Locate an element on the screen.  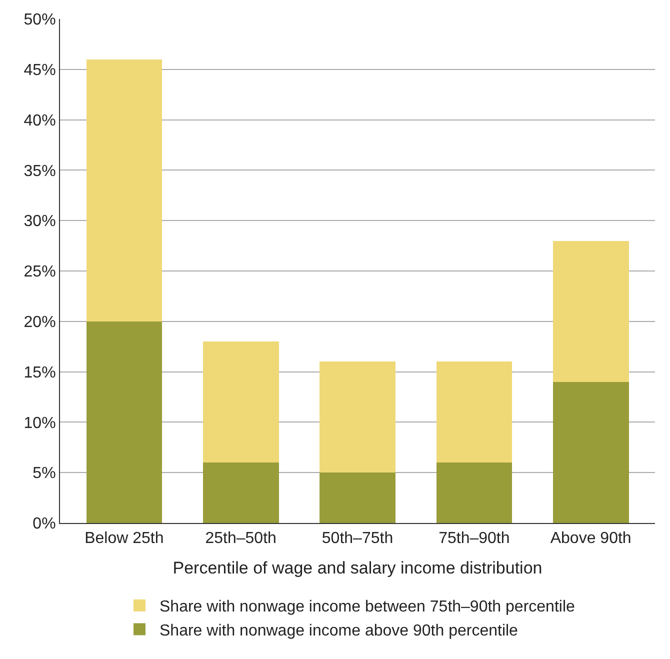
y-tick-label: 50% is located at coordinates (40, 20).